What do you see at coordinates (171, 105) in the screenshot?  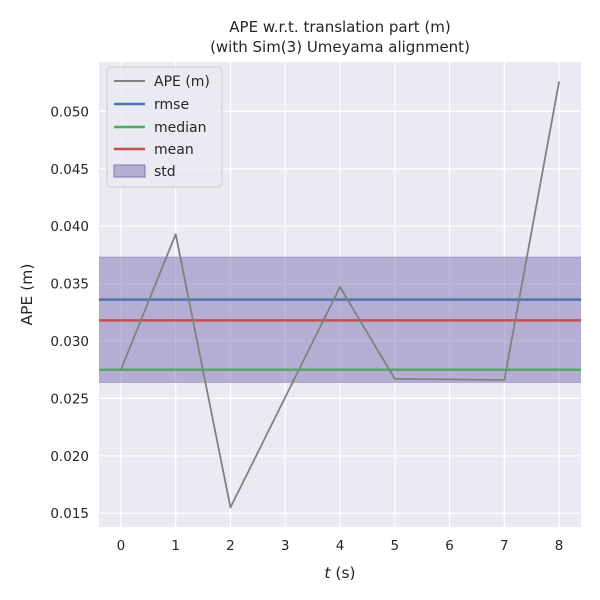 I see `legend-label-rmse: rmse` at bounding box center [171, 105].